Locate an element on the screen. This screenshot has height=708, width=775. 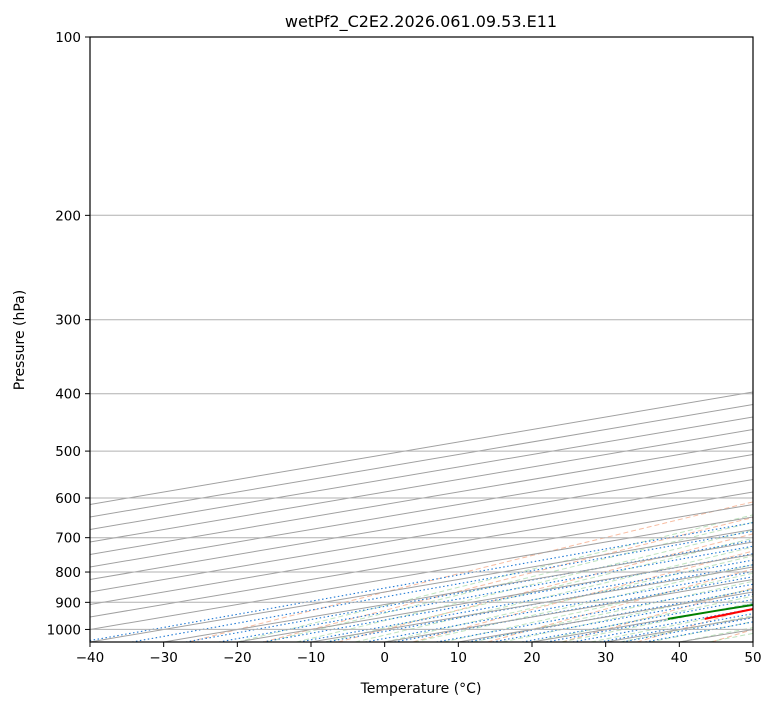
x-tick-label: −20 is located at coordinates (237, 658).